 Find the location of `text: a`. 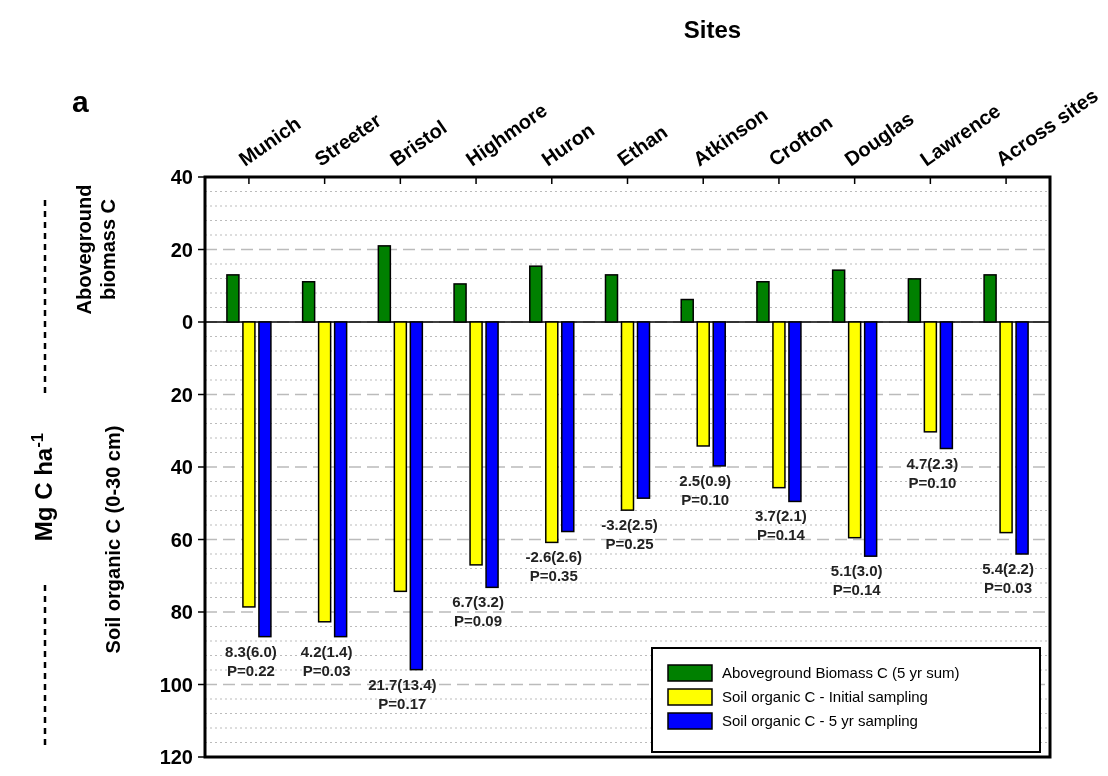

text: a is located at coordinates (80, 101).